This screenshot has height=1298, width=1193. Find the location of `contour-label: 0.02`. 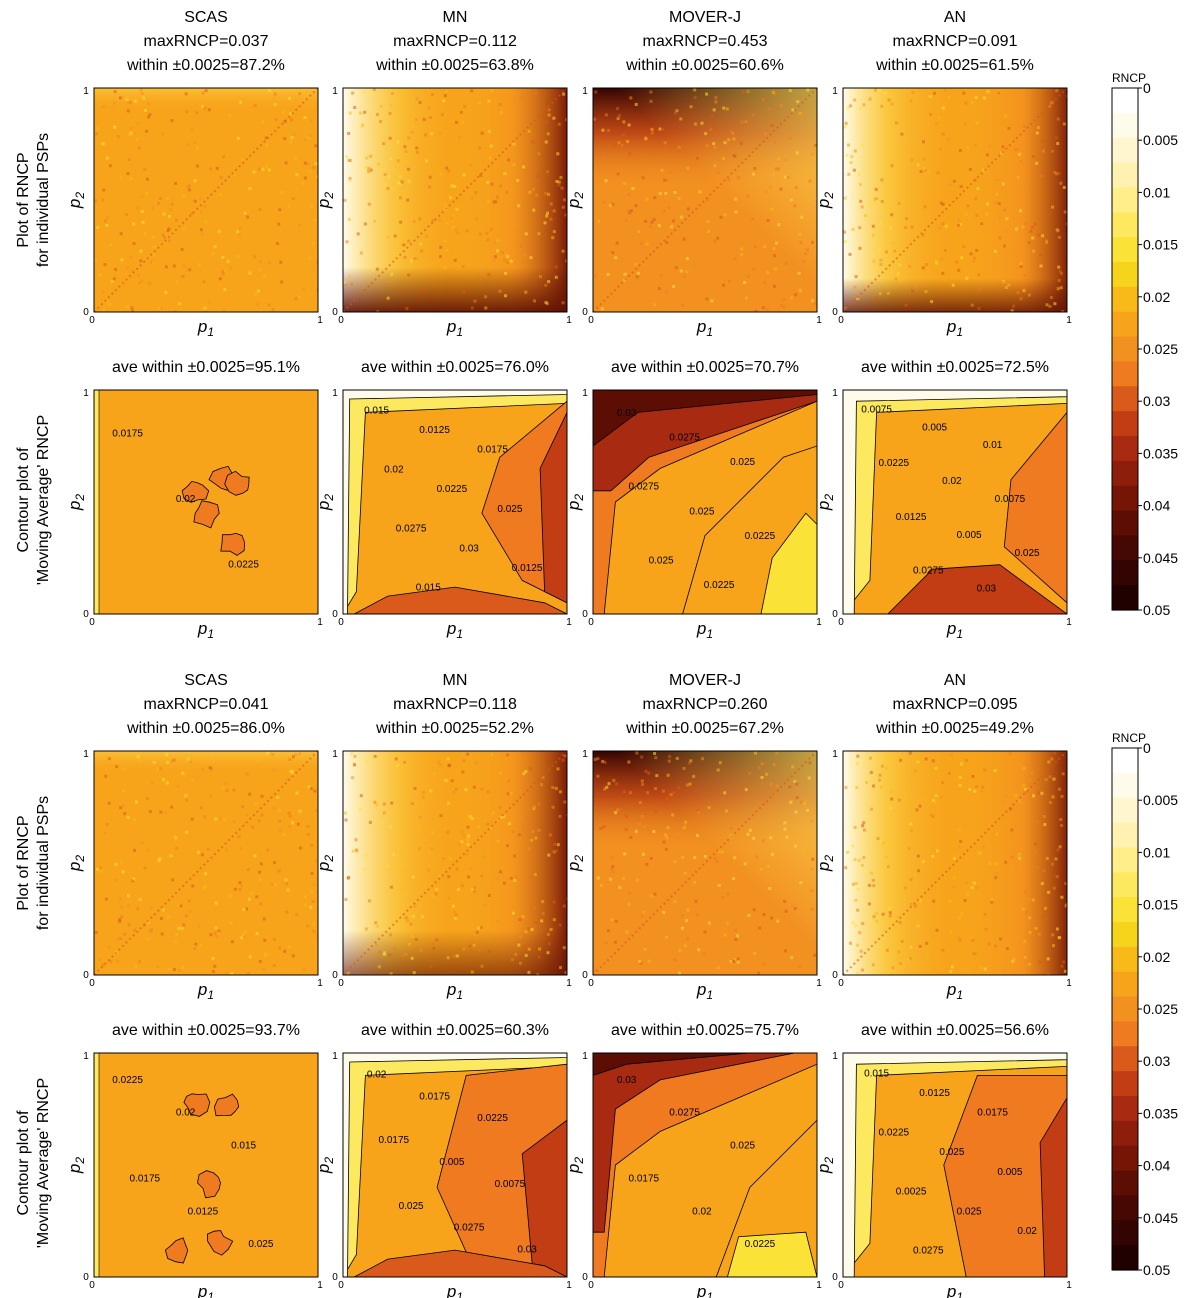

contour-label: 0.02 is located at coordinates (186, 1113).